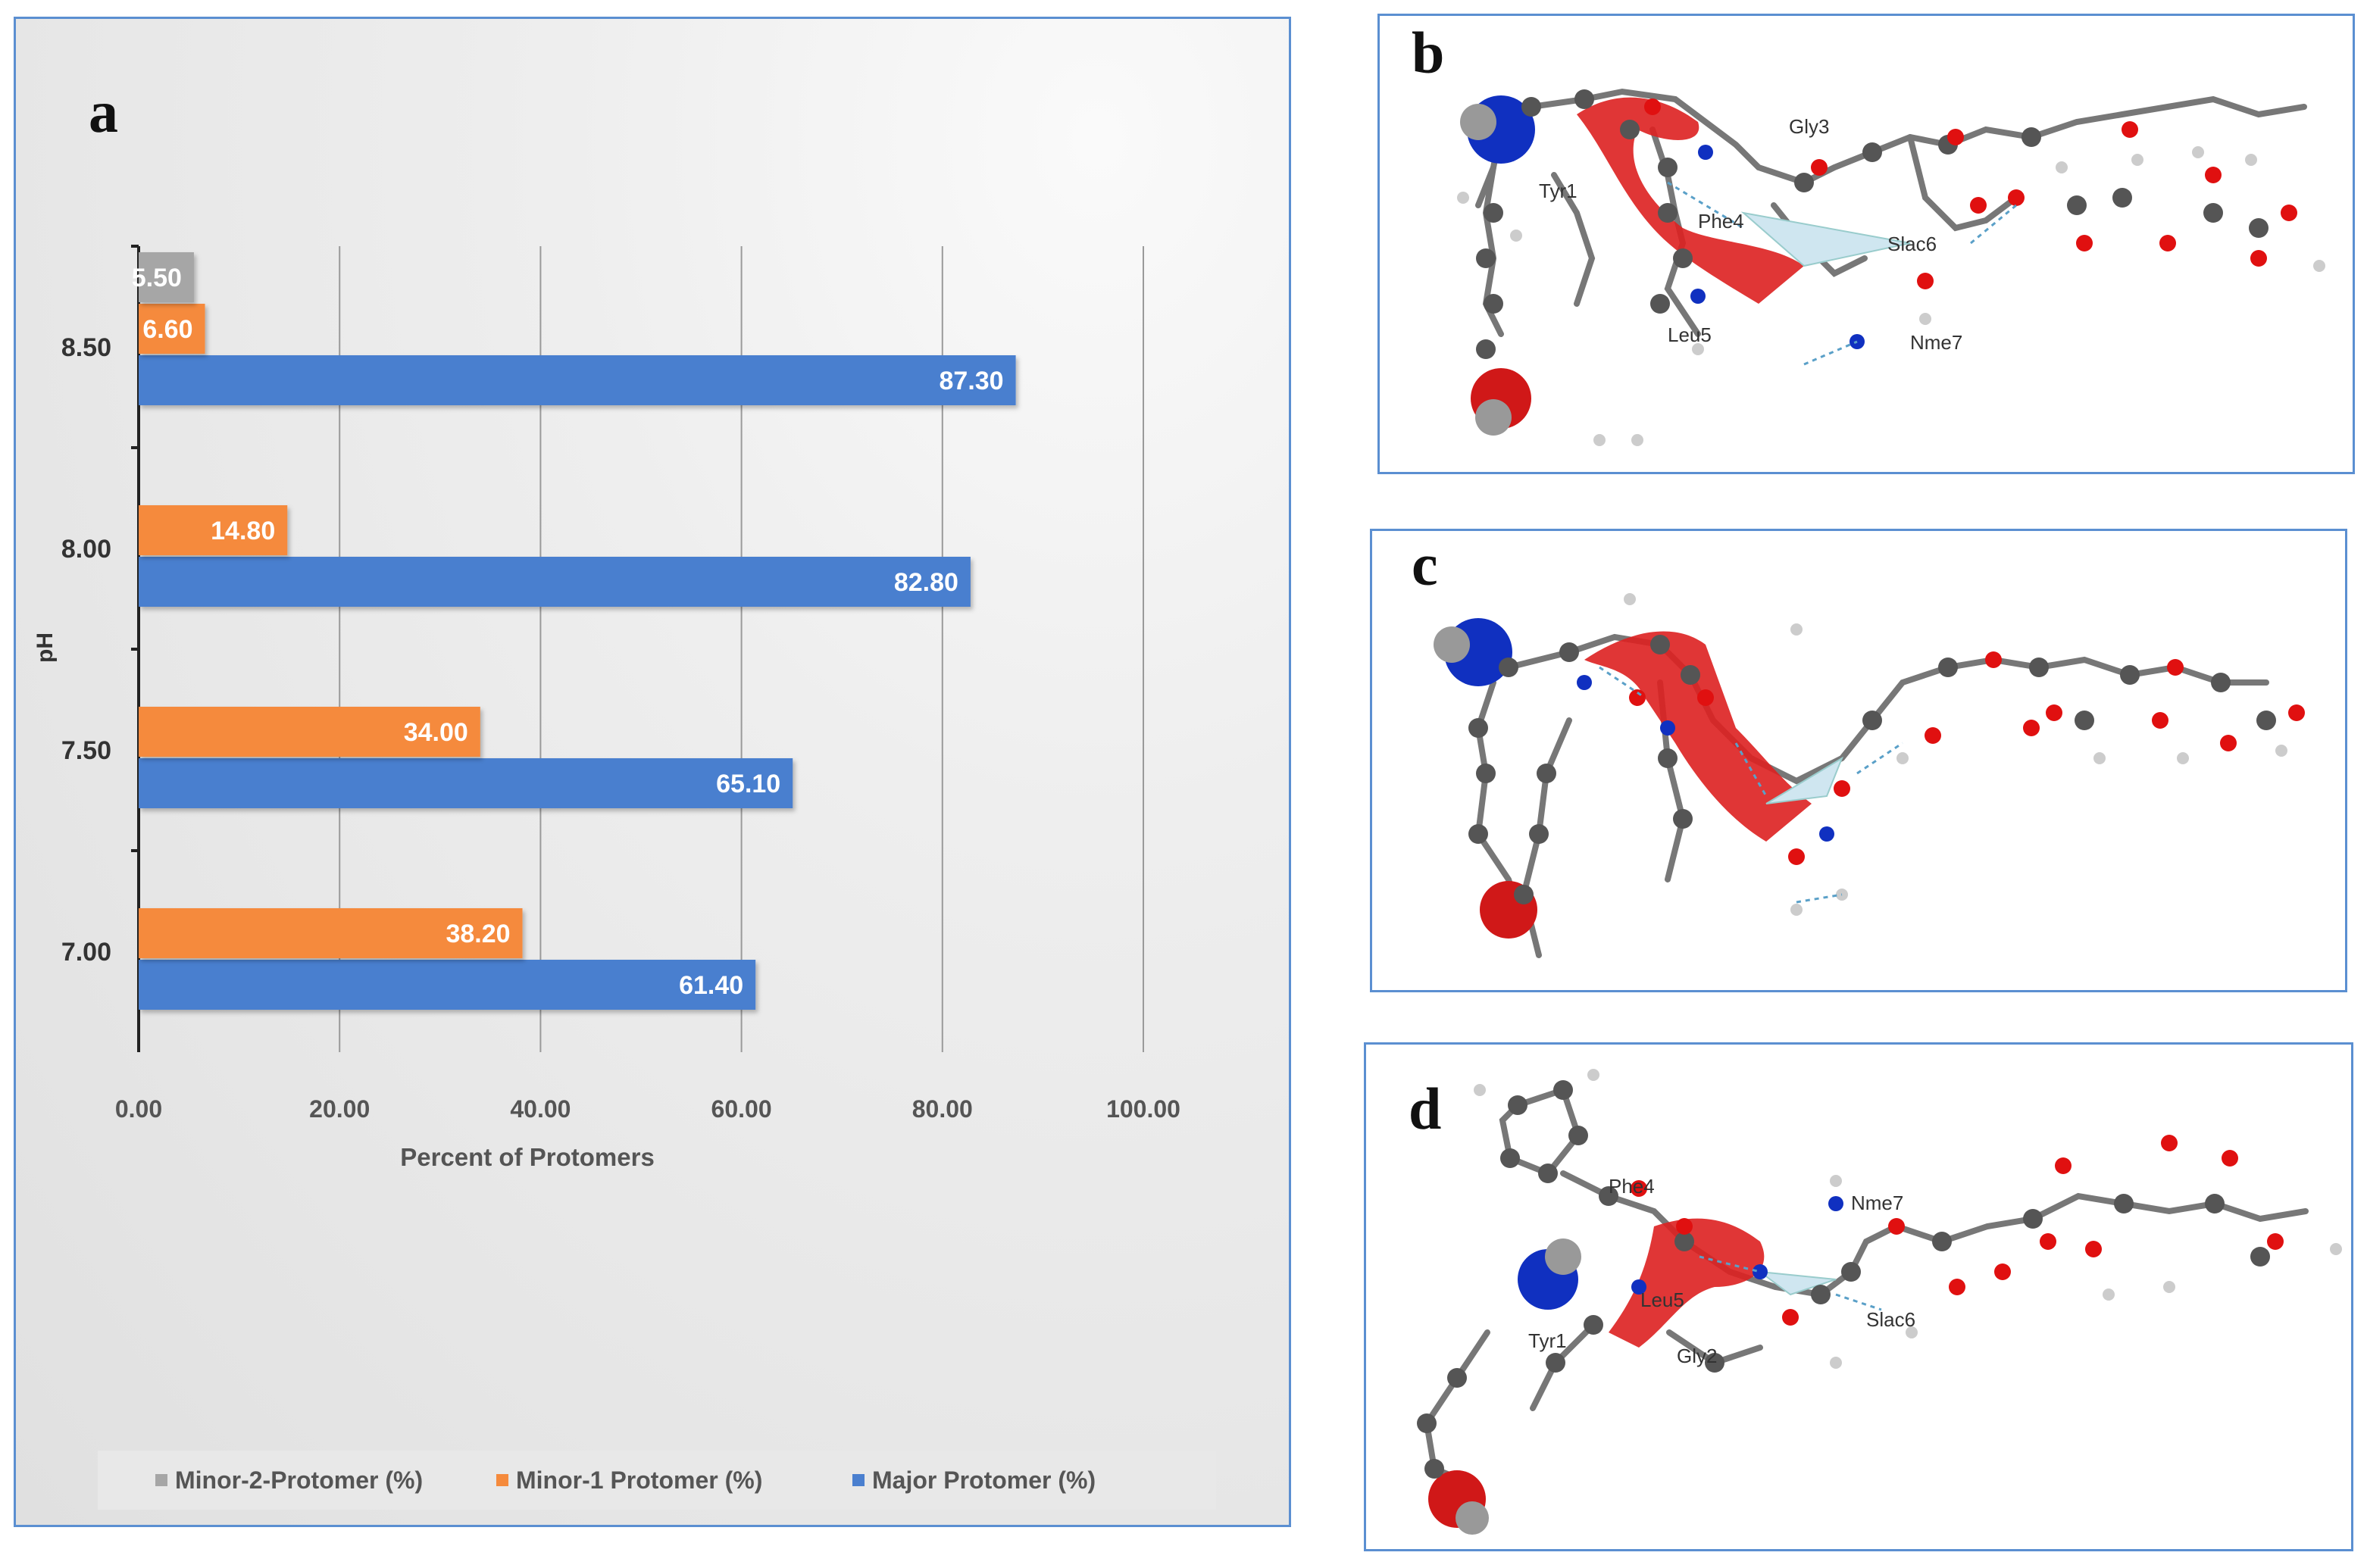  Describe the element at coordinates (972, 381) in the screenshot. I see `data-label: 87.30` at that location.